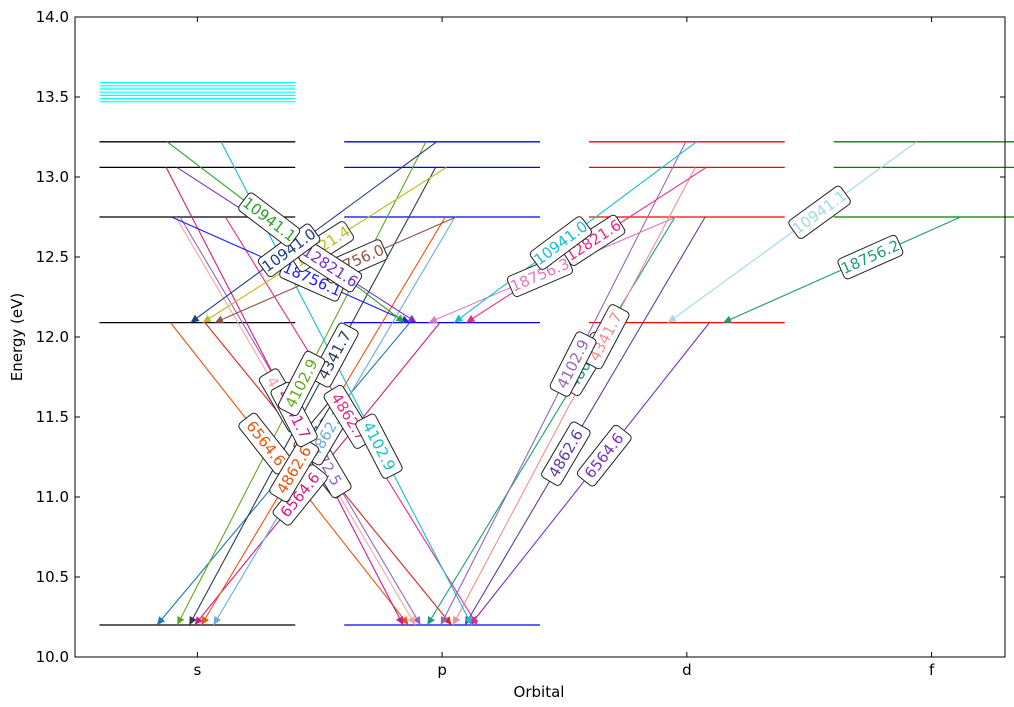  Describe the element at coordinates (52, 577) in the screenshot. I see `y-tick-label: 10.5` at that location.